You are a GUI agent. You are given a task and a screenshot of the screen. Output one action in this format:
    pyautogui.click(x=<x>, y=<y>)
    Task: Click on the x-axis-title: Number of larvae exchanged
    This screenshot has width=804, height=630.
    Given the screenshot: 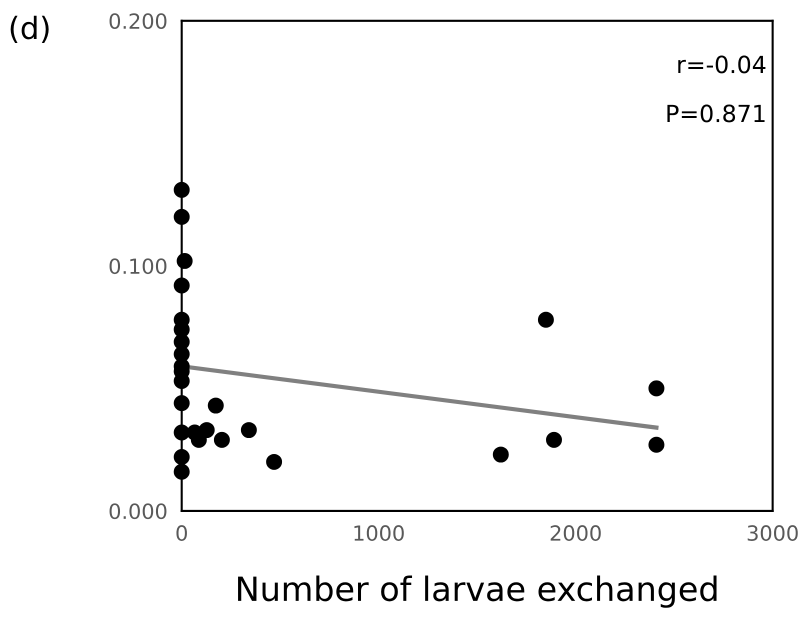 What is the action you would take?
    pyautogui.click(x=477, y=592)
    